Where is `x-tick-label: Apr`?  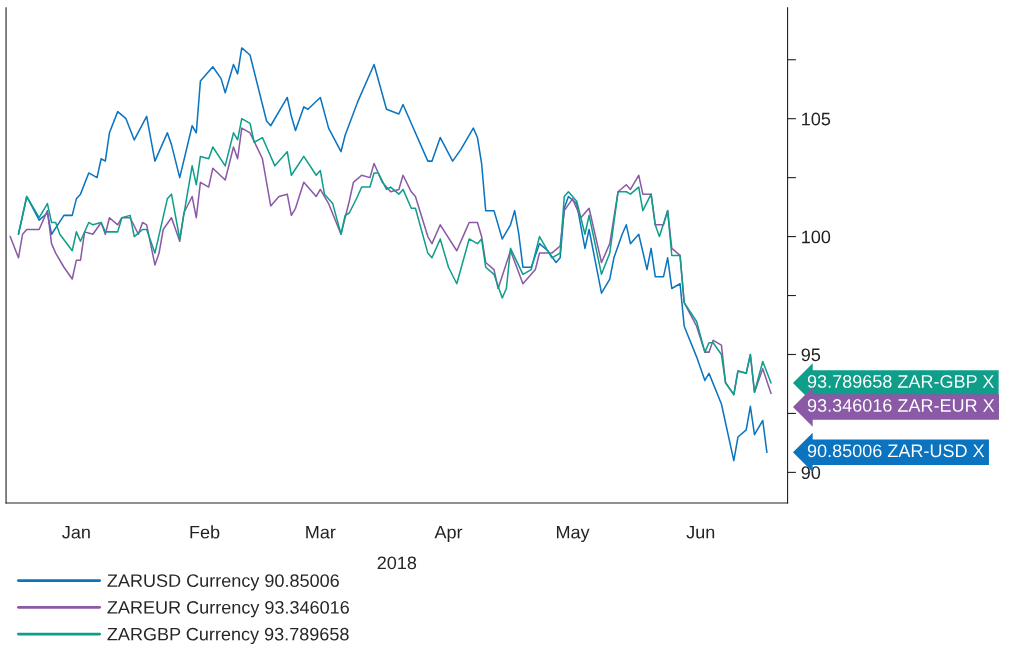
x-tick-label: Apr is located at coordinates (448, 534).